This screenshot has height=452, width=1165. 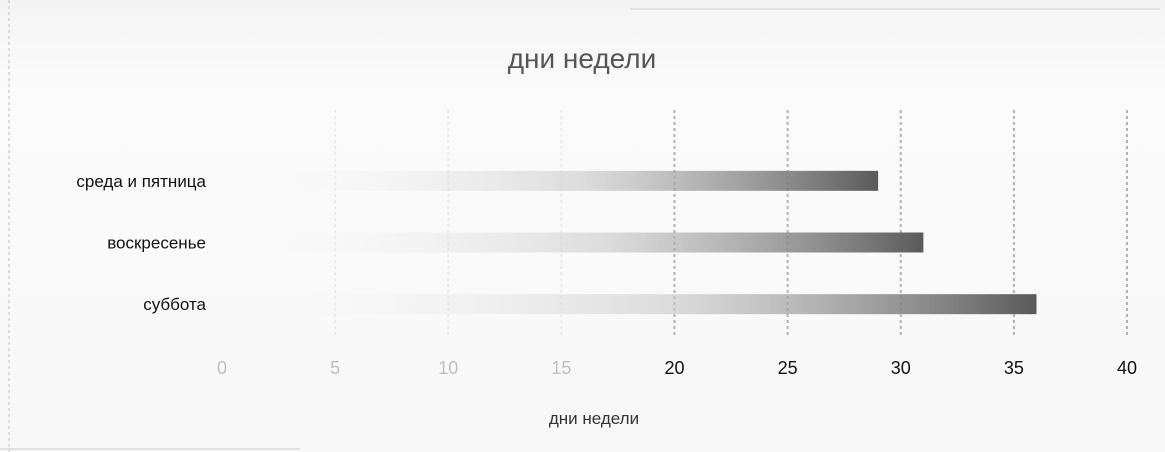 I want to click on x-tick-labels: 0 5 10 15 20 25 30 35 40, so click(x=677, y=368).